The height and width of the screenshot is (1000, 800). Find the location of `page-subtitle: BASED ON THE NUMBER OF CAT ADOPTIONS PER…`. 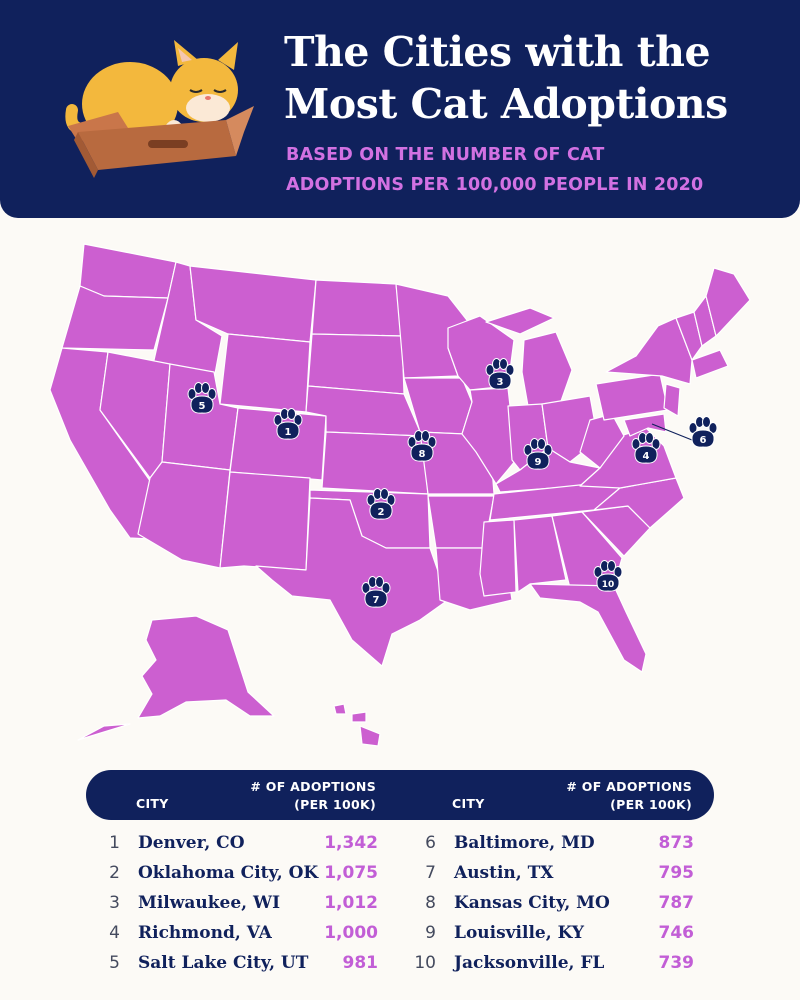

page-subtitle: BASED ON THE NUMBER OF CAT ADOPTIONS PER… is located at coordinates (536, 170).